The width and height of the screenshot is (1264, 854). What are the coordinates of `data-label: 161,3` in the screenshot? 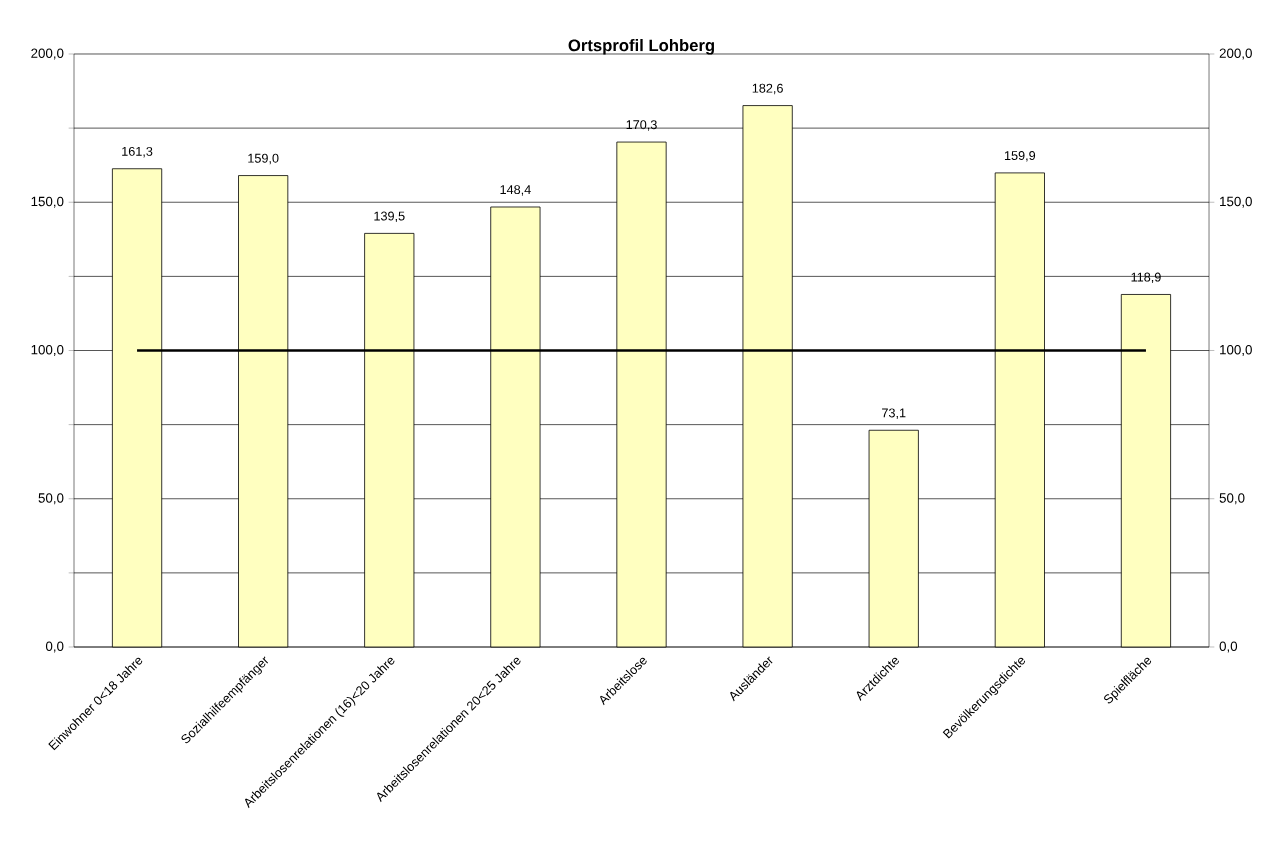 It's located at (137, 152).